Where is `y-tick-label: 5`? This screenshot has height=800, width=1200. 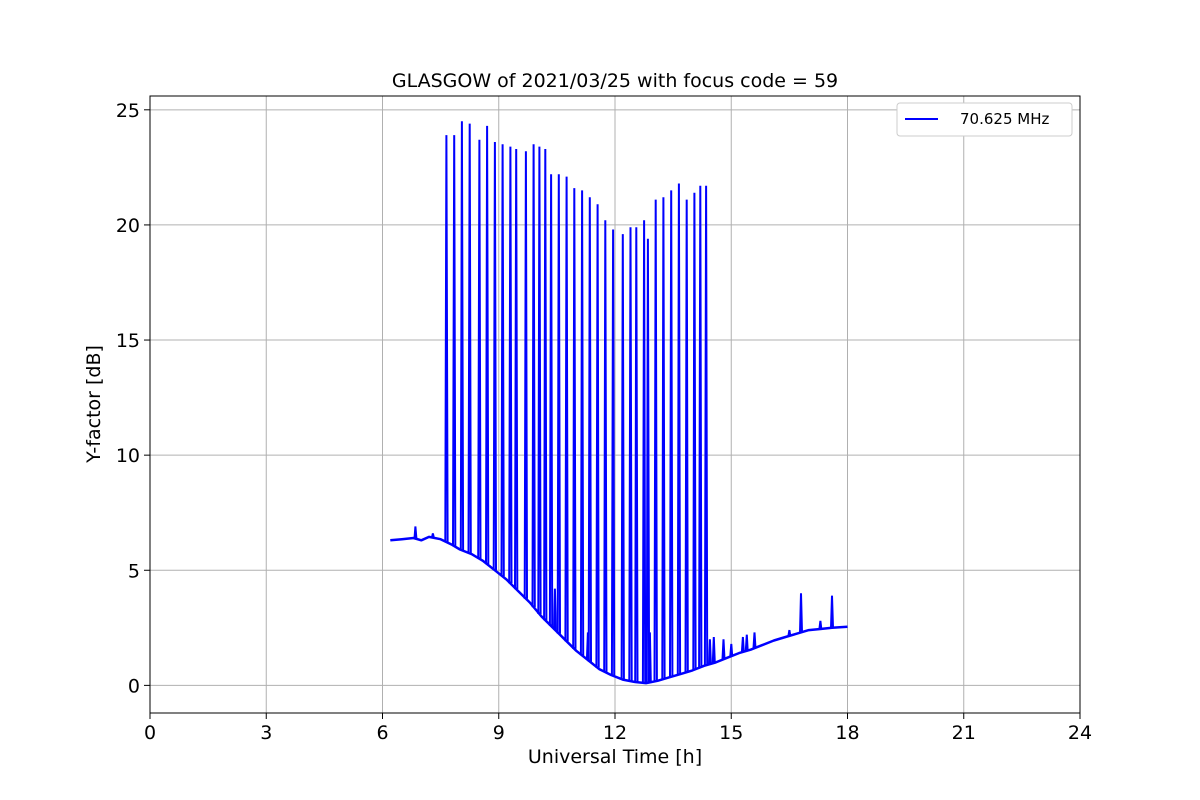 y-tick-label: 5 is located at coordinates (134, 571).